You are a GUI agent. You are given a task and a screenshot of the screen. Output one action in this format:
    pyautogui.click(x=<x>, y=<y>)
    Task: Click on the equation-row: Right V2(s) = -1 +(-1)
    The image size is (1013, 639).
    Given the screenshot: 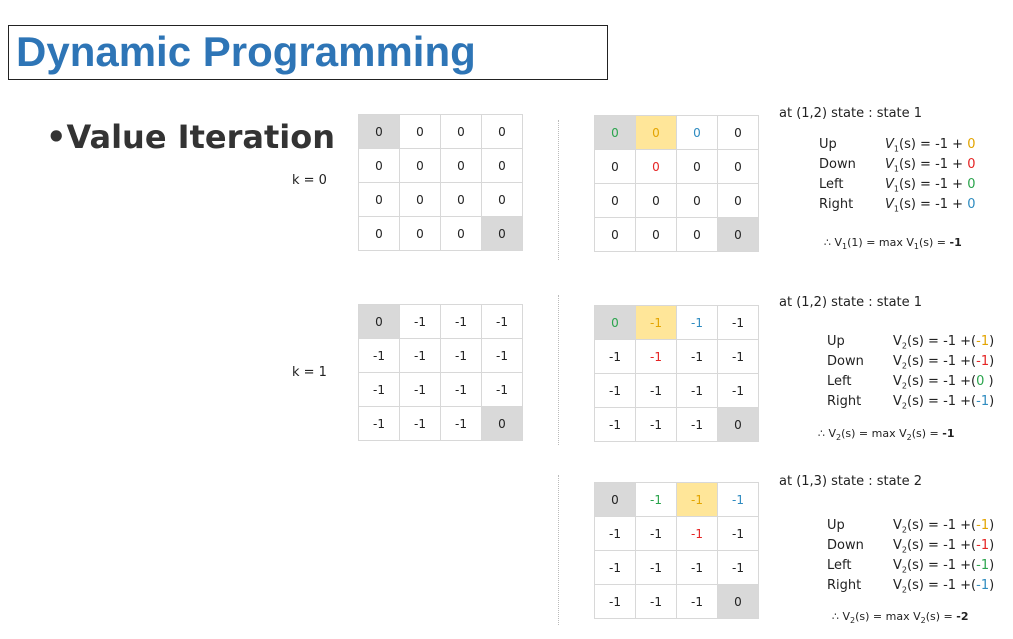 What is the action you would take?
    pyautogui.click(x=911, y=402)
    